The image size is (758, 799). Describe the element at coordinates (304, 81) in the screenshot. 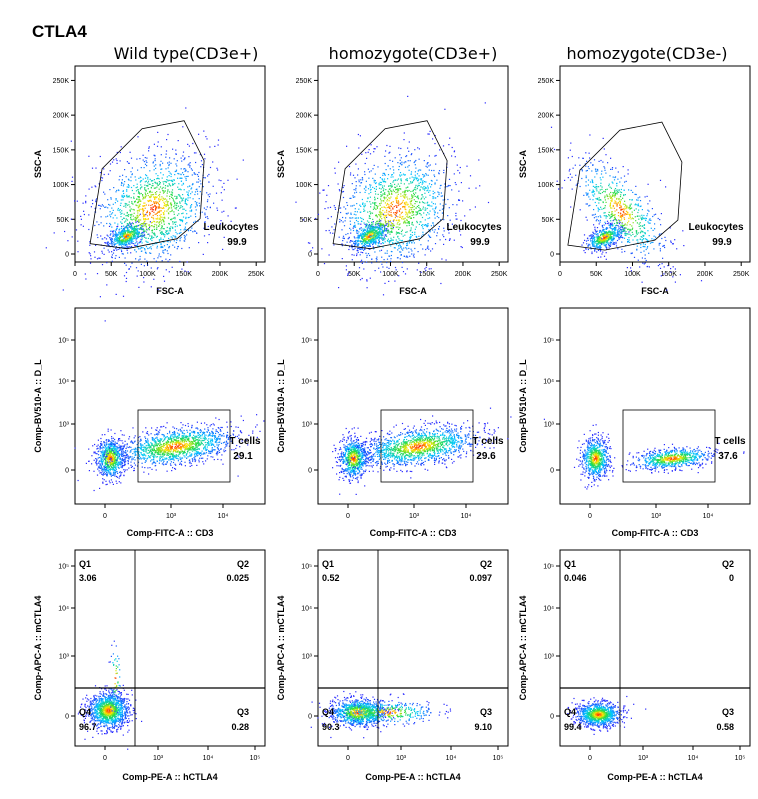

I see `y-tick-label: 250K` at that location.